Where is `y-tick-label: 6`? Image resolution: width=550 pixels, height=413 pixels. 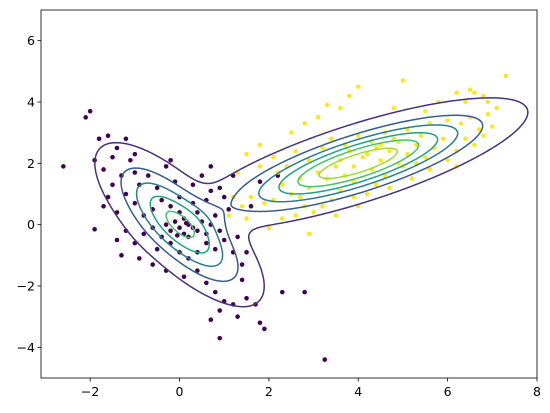
y-tick-label: 6 is located at coordinates (31, 40).